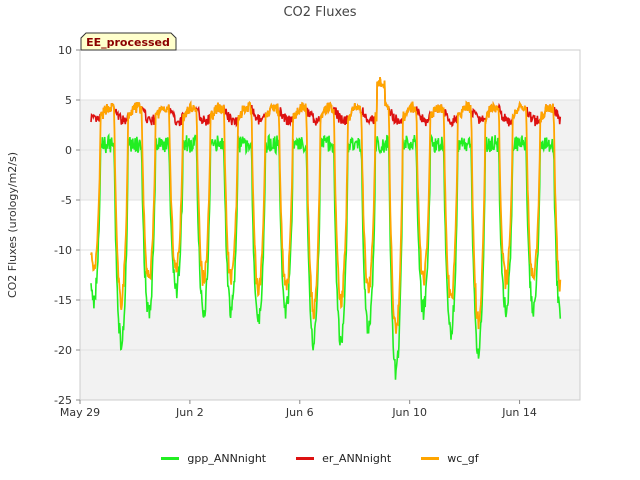 This screenshot has width=640, height=480. What do you see at coordinates (305, 458) in the screenshot?
I see `legend-swatch-er` at bounding box center [305, 458].